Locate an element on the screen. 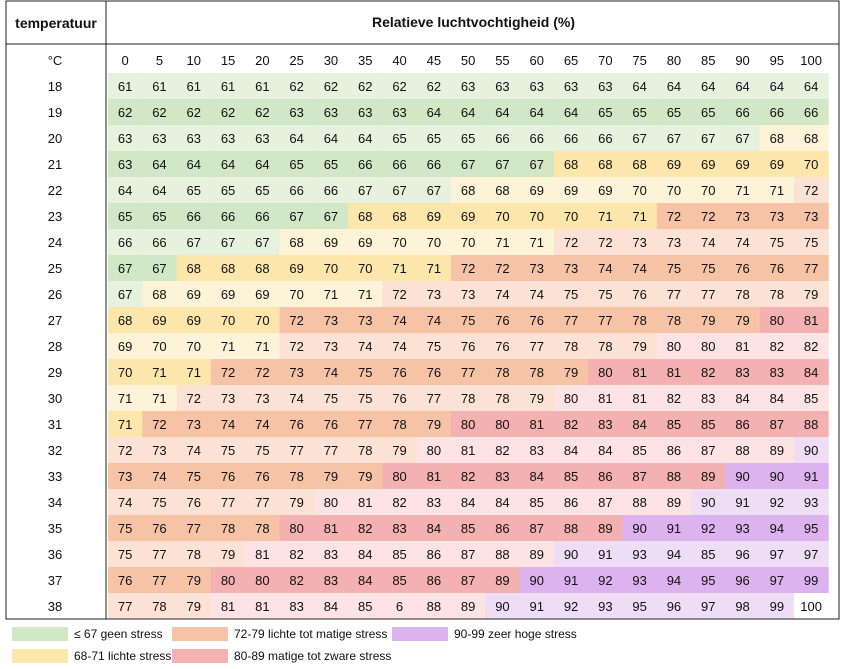 The width and height of the screenshot is (847, 669). row-label-temperature: 27 is located at coordinates (55, 320).